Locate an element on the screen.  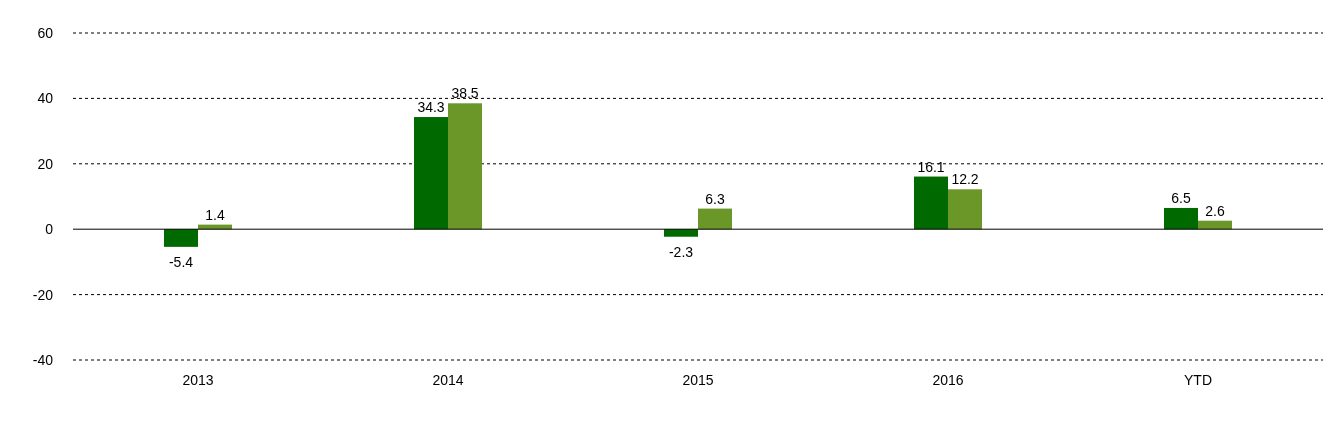
data-label: 16.1 is located at coordinates (931, 166).